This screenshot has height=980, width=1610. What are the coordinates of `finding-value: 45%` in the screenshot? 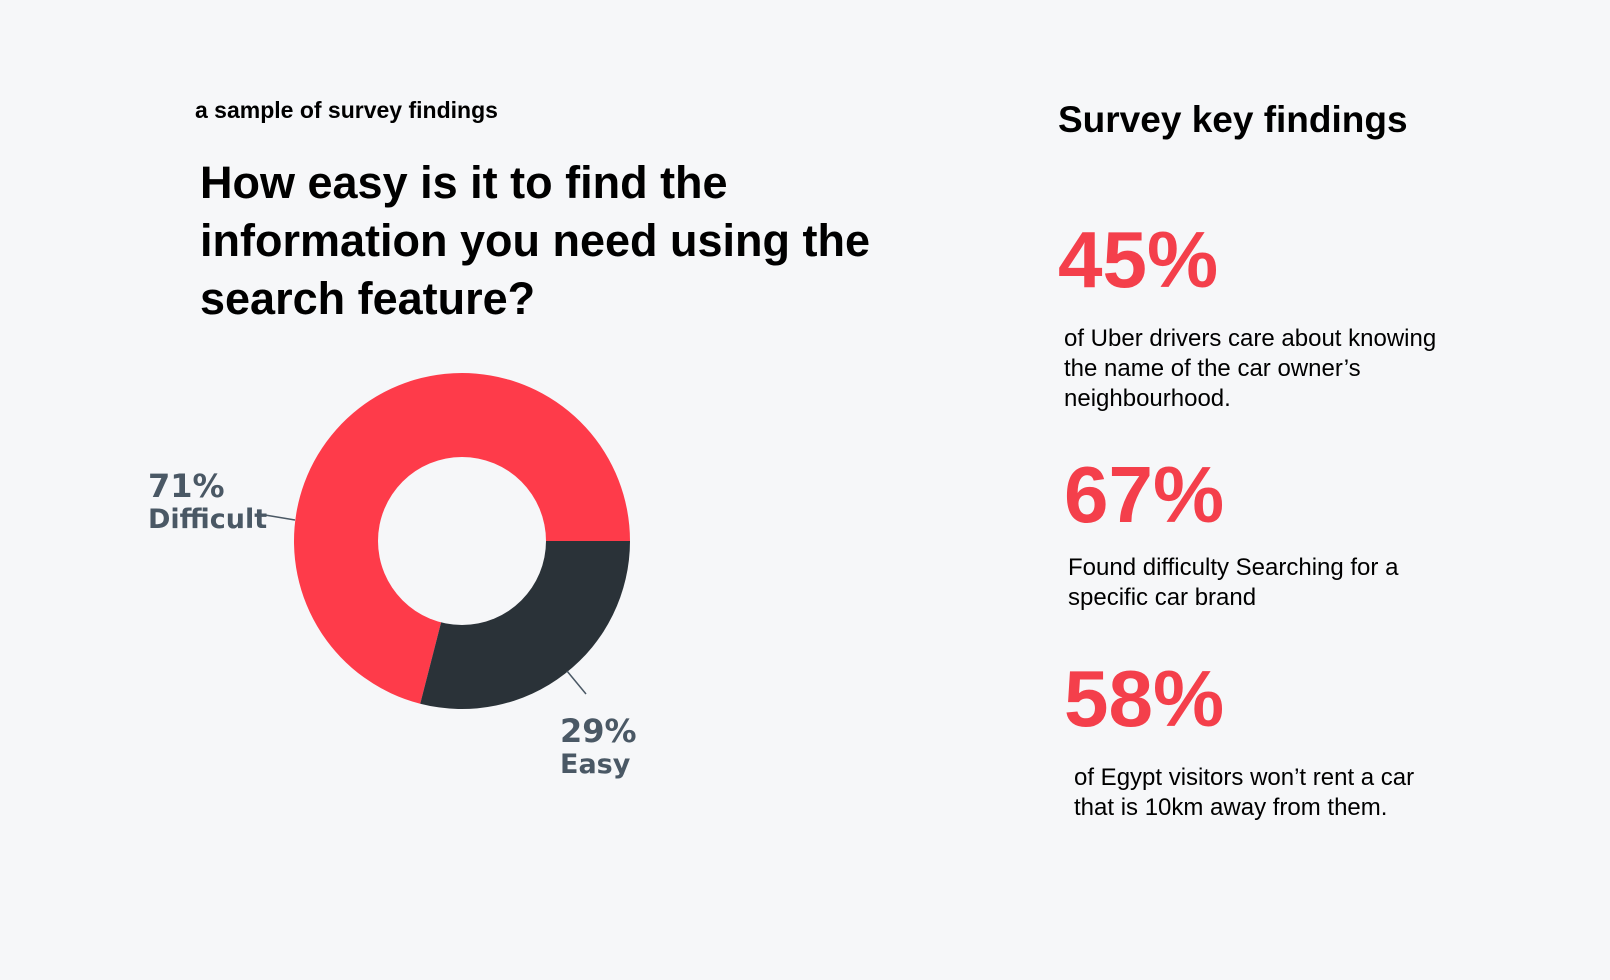 It's located at (1138, 259).